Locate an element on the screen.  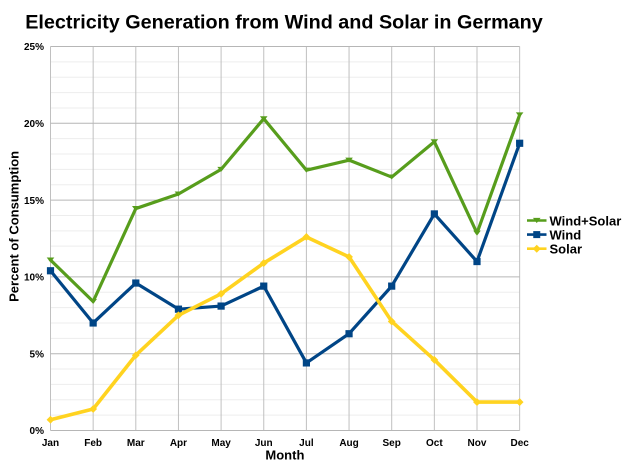
svg-text: Apr is located at coordinates (178, 443).